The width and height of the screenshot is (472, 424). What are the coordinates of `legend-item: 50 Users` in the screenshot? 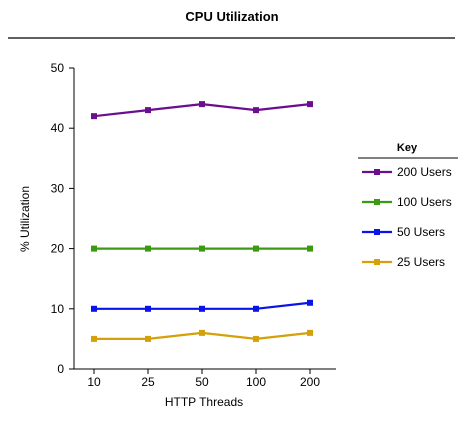 It's located at (403, 232).